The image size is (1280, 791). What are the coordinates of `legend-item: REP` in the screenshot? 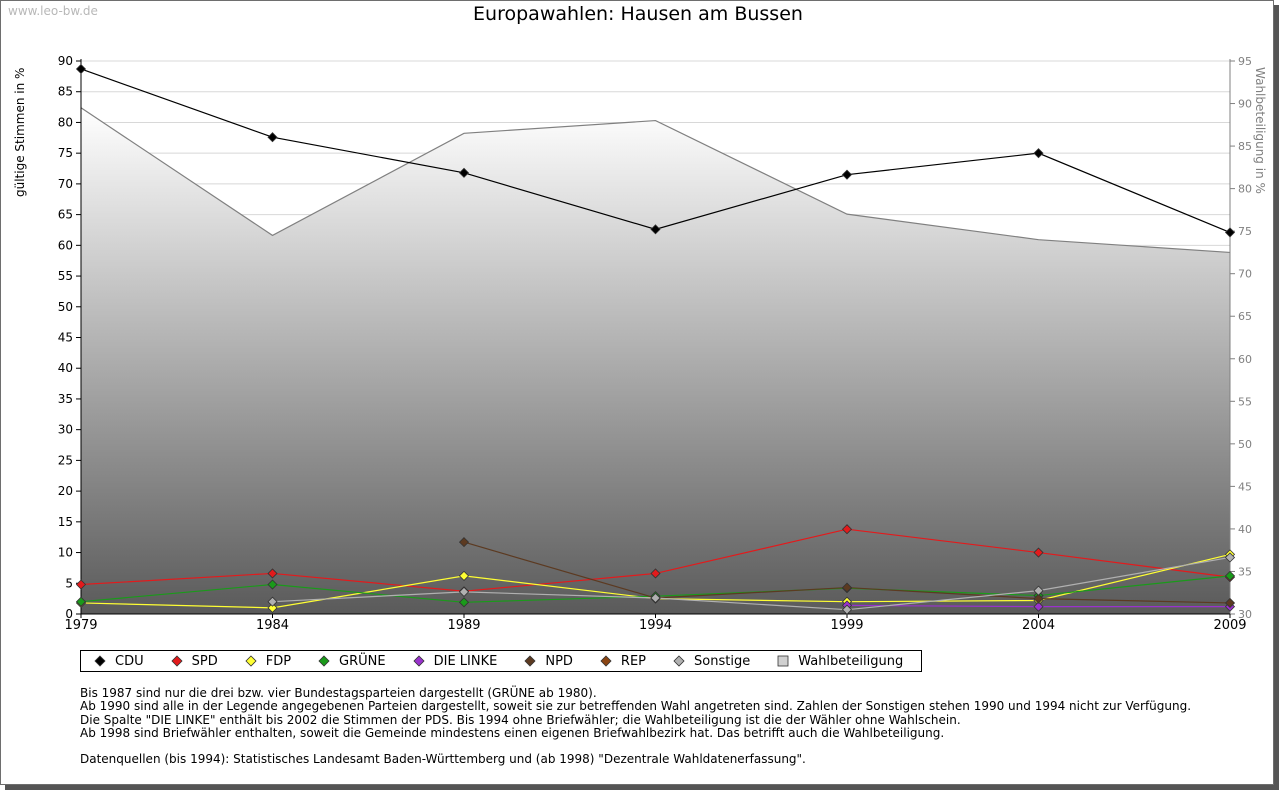 It's located at (622, 661).